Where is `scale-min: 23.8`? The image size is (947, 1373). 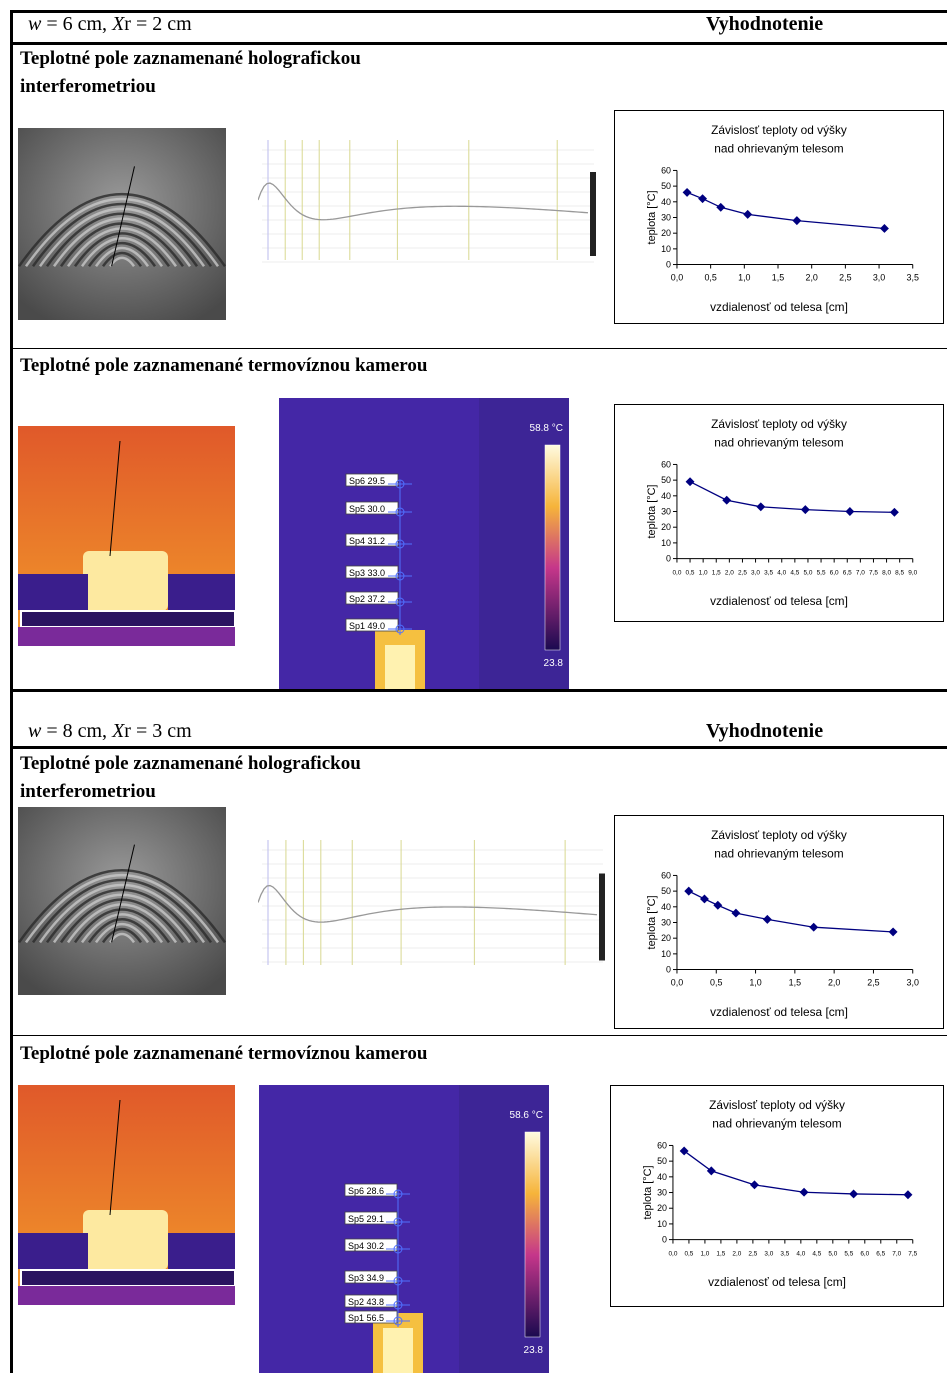
scale-min: 23.8 is located at coordinates (554, 663).